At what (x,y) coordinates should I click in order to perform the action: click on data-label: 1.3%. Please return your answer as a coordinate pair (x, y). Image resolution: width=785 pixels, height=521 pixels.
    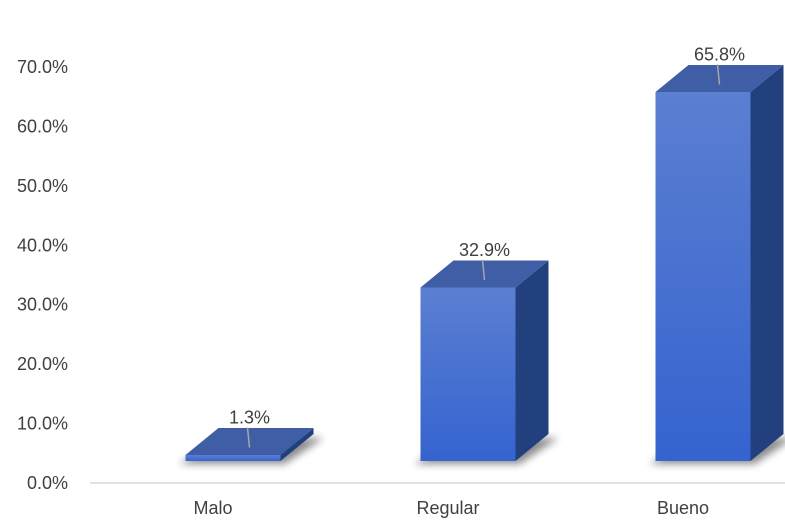
    Looking at the image, I should click on (249, 418).